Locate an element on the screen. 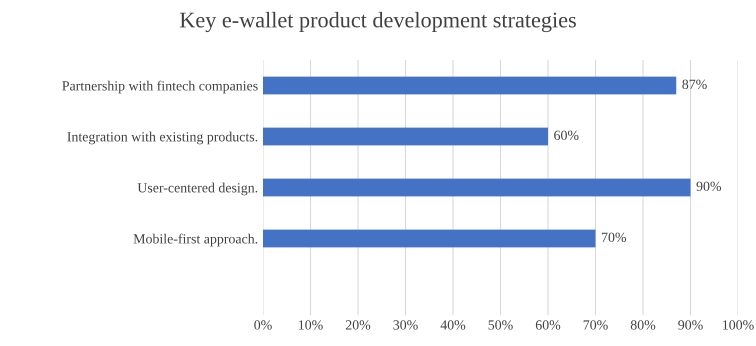 This screenshot has height=346, width=756. data-label: 60% is located at coordinates (566, 135).